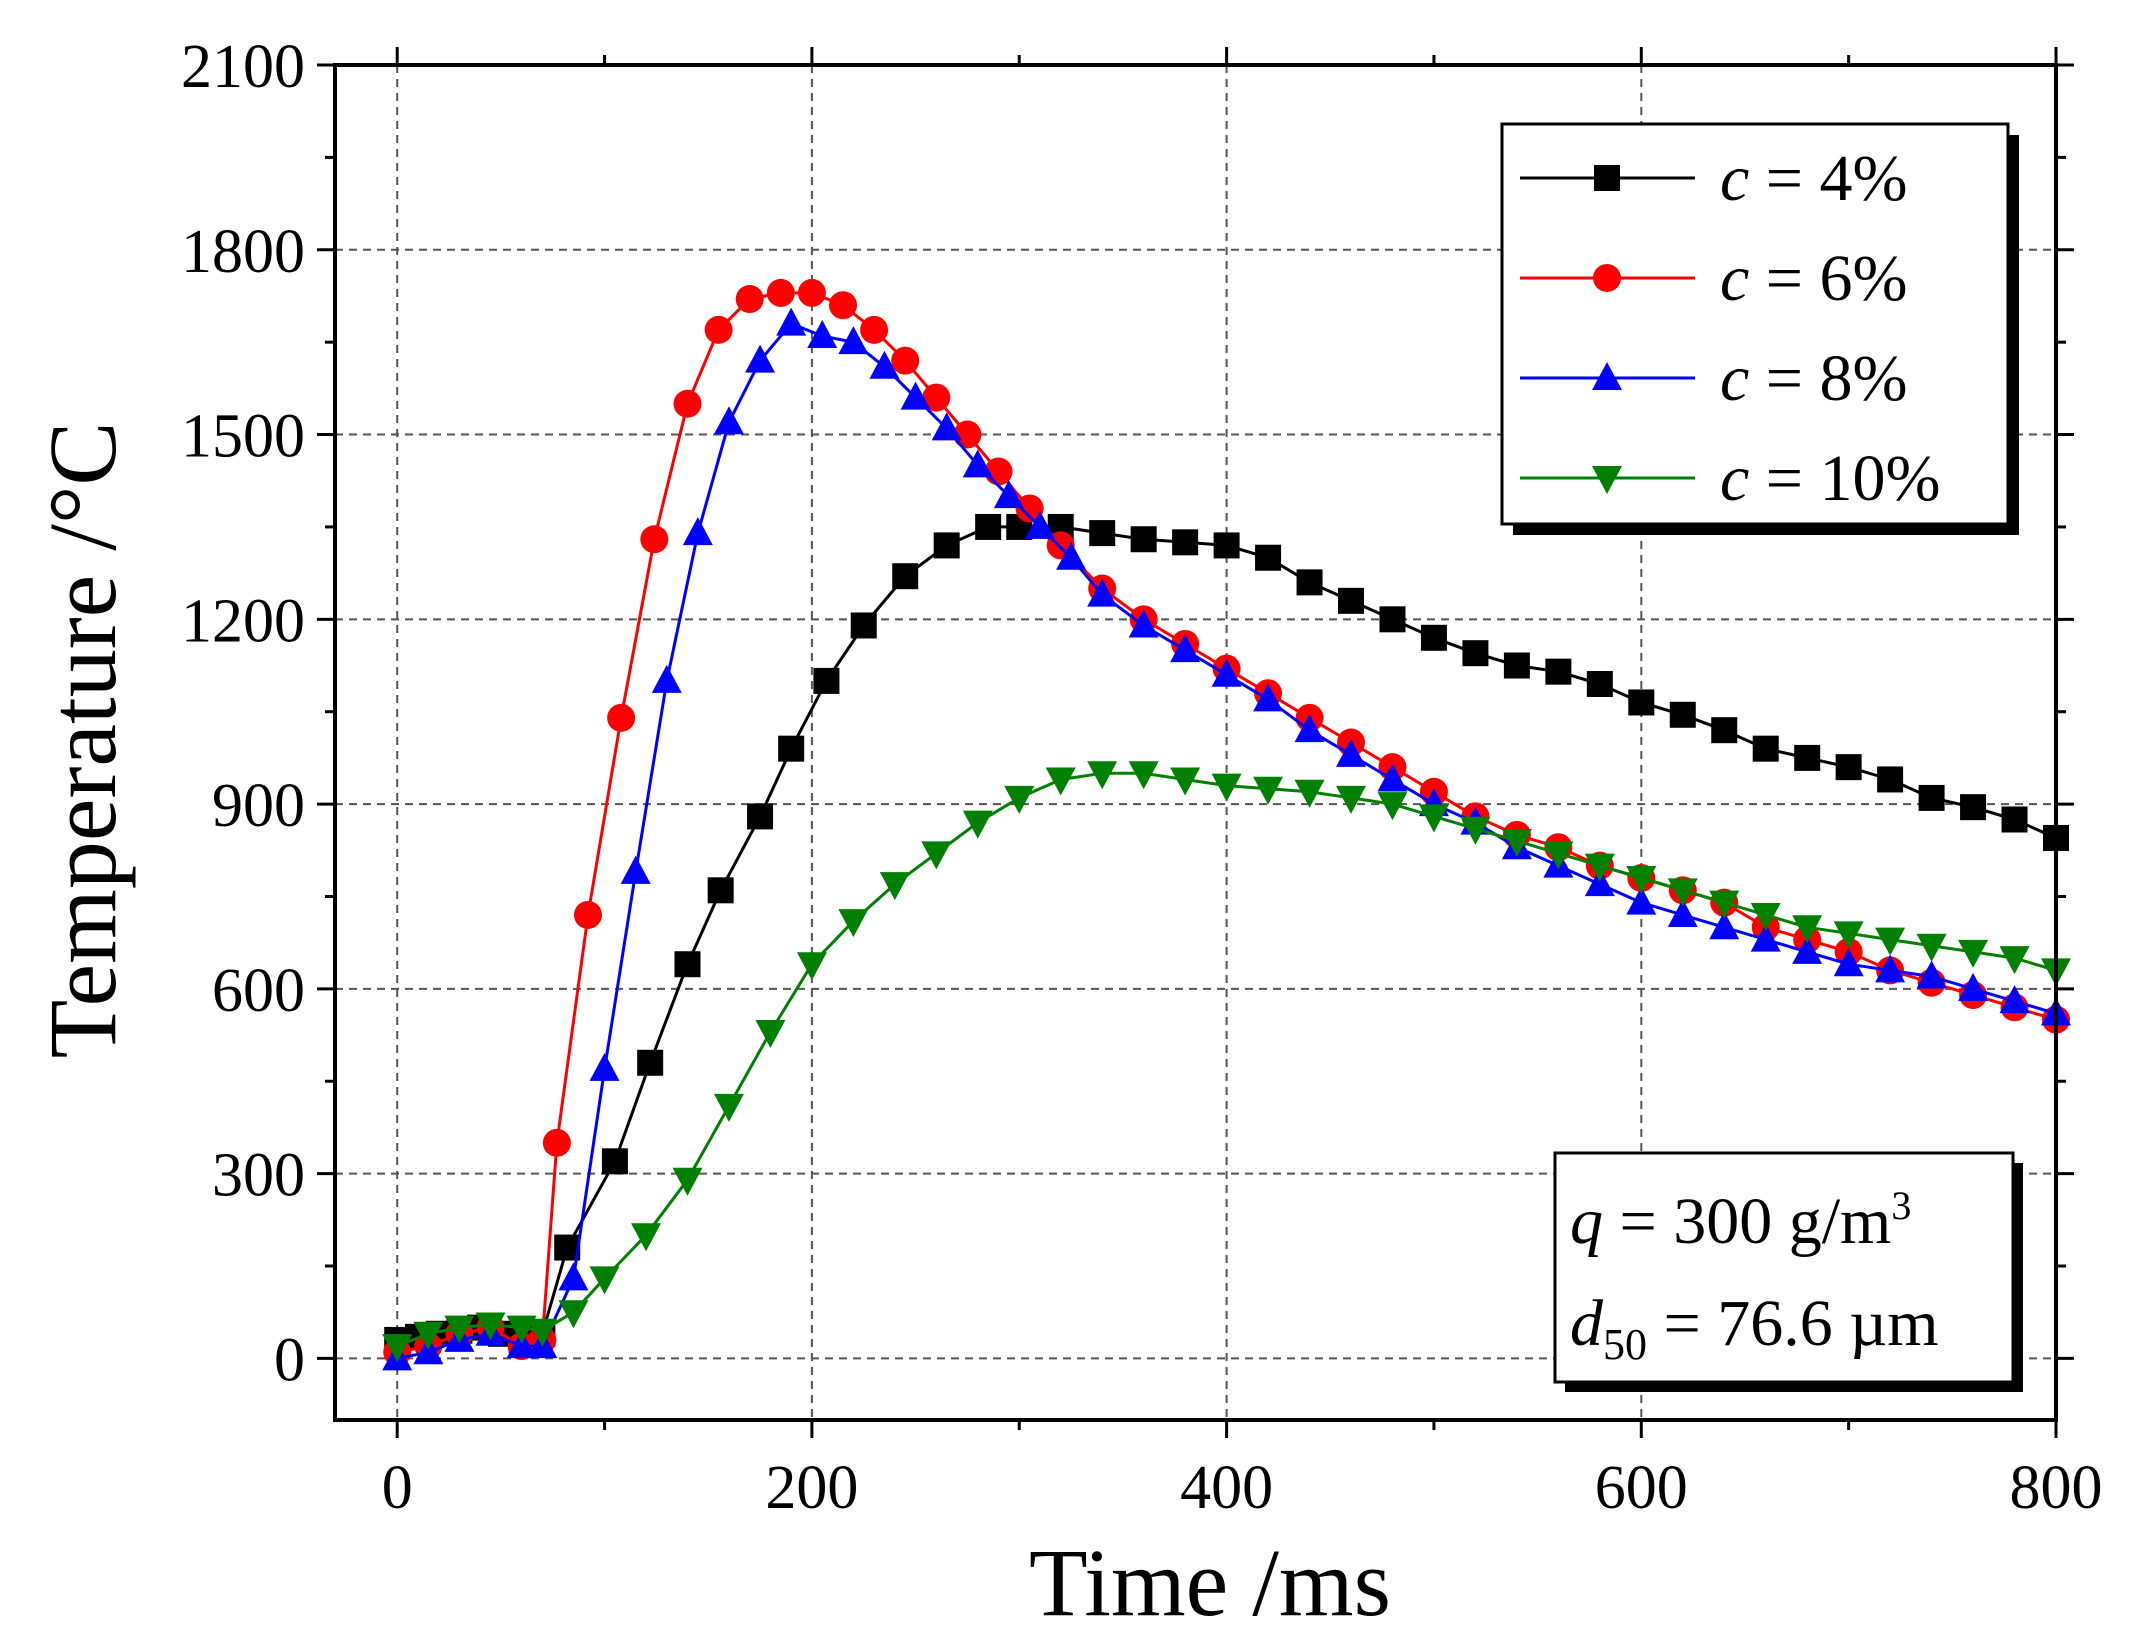 This screenshot has height=1647, width=2138. Describe the element at coordinates (1714, 378) in the screenshot. I see `legend-entry: c = 8%` at that location.